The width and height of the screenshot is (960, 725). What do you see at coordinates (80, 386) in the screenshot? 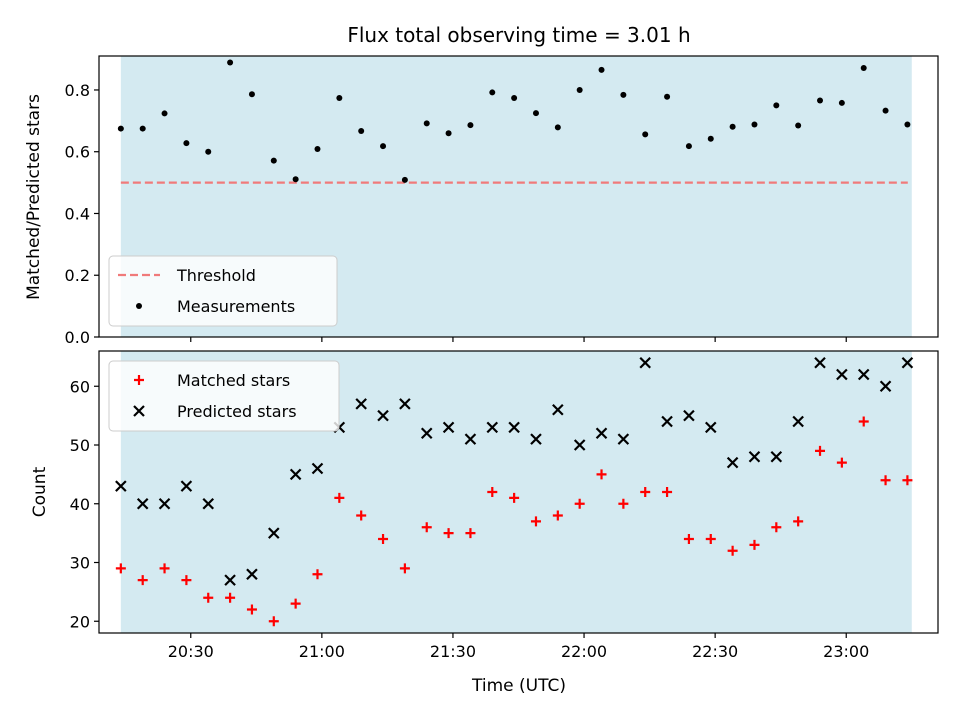
I see `y-tick-label: 60` at bounding box center [80, 386].